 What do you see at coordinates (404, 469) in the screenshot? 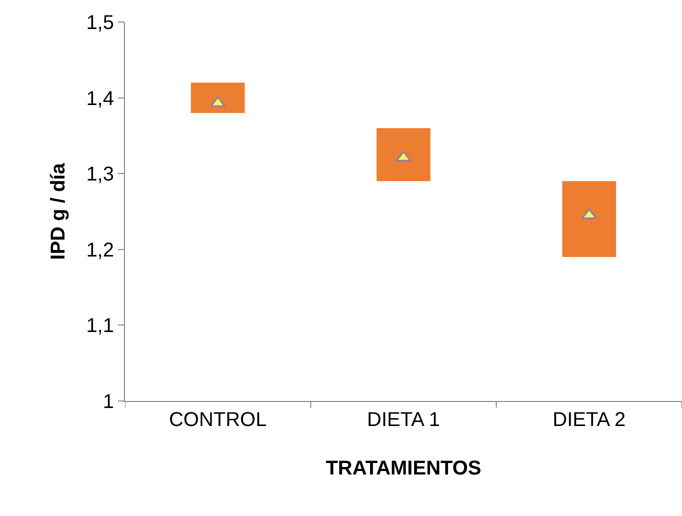
I see `x-axis-title: TRATAMIENTOS` at bounding box center [404, 469].